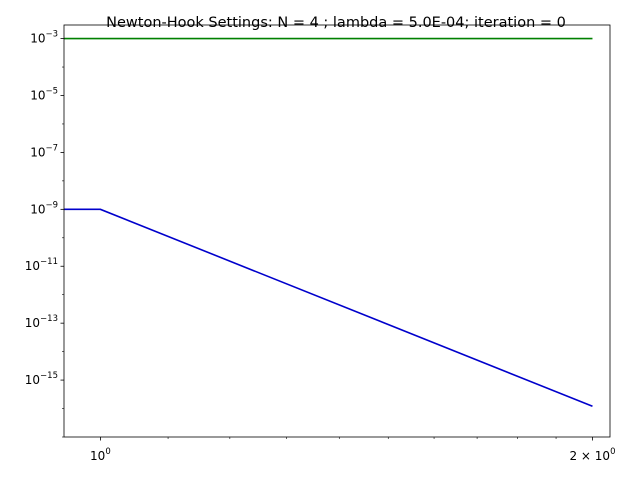 The height and width of the screenshot is (480, 640). What do you see at coordinates (44, 94) in the screenshot?
I see `y-tick-label: 10⁻⁵` at bounding box center [44, 94].